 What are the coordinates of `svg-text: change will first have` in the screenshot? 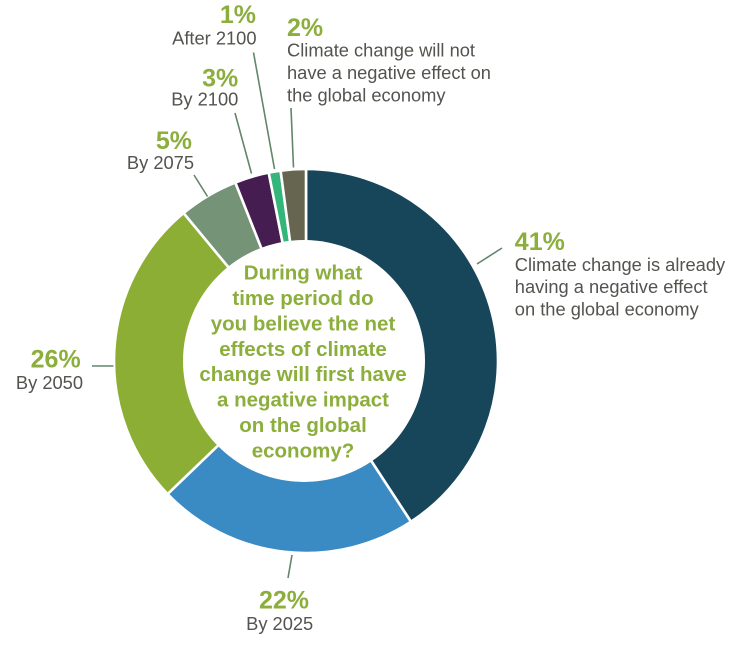 It's located at (302, 374).